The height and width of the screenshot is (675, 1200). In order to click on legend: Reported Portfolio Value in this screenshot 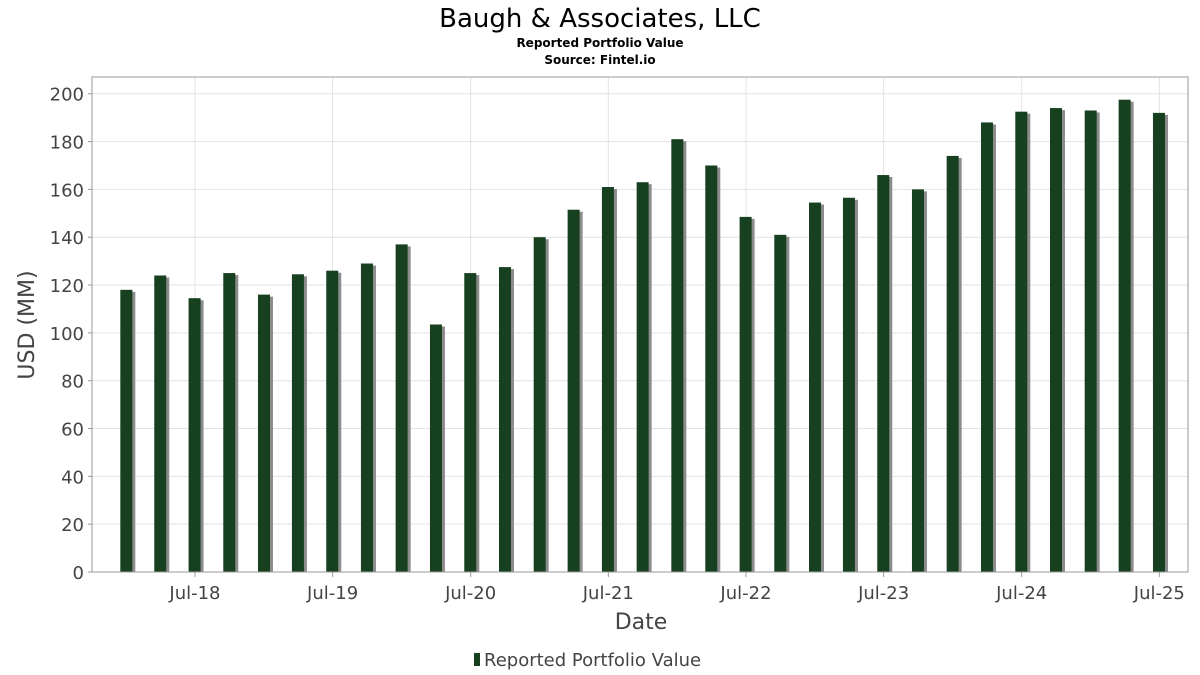, I will do `click(587, 660)`.